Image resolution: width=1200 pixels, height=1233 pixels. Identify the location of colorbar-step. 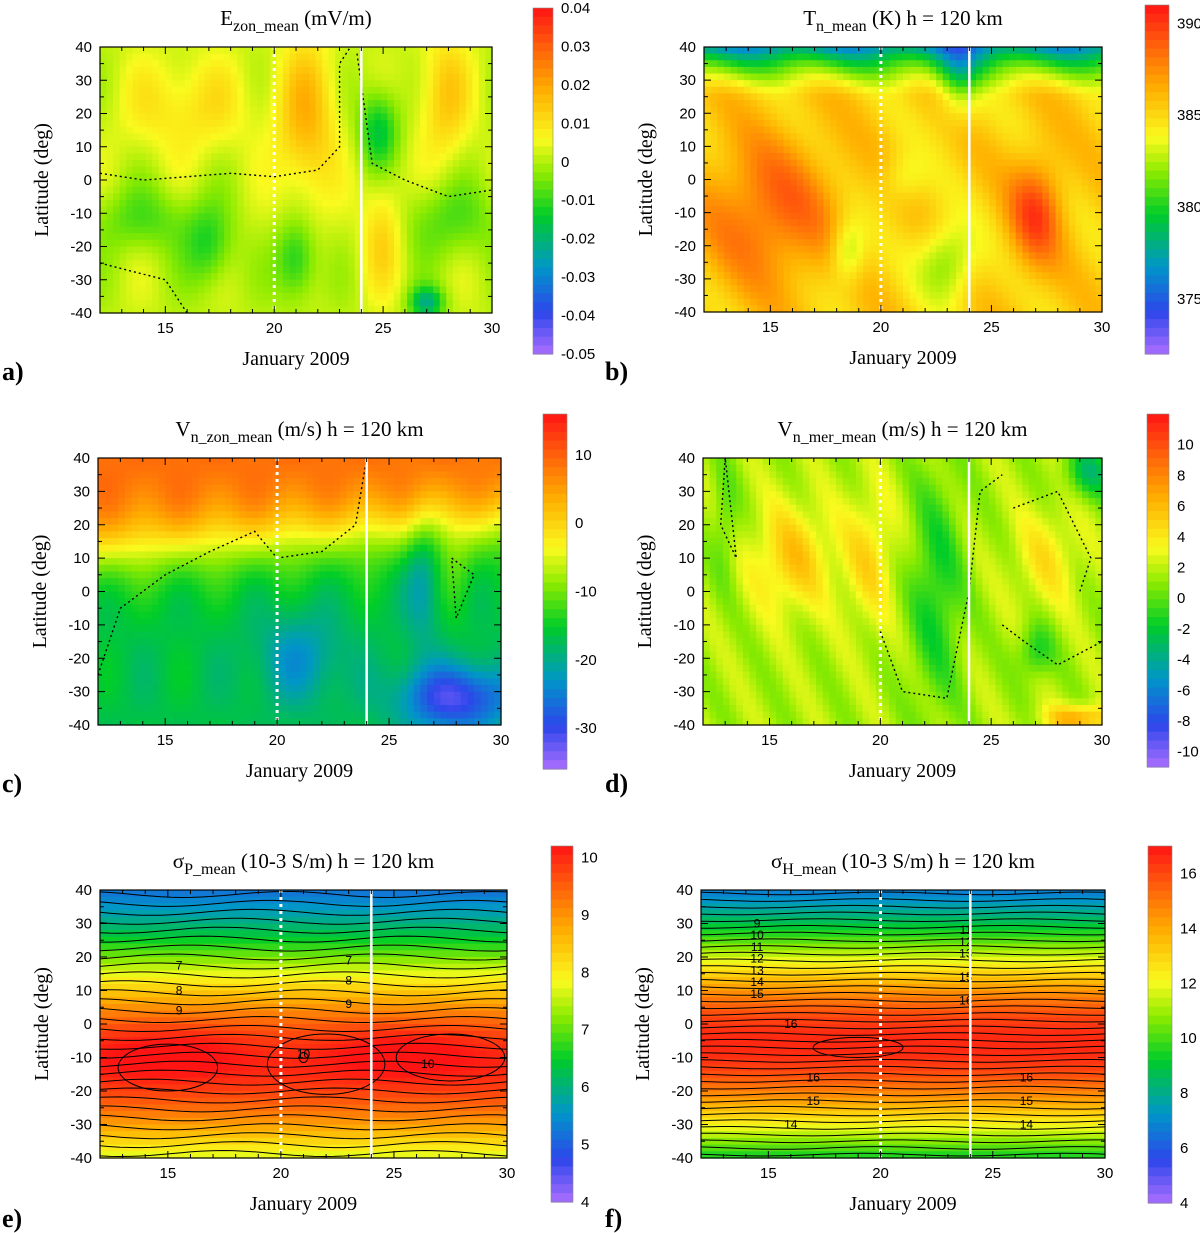
(543, 341).